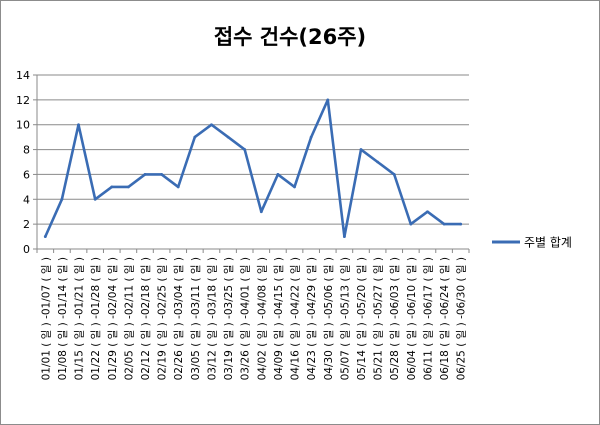 The height and width of the screenshot is (425, 600). What do you see at coordinates (211, 318) in the screenshot?
I see `x-tick-label: 03/12 ( 일 ) -03/18 ( 일 )` at bounding box center [211, 318].